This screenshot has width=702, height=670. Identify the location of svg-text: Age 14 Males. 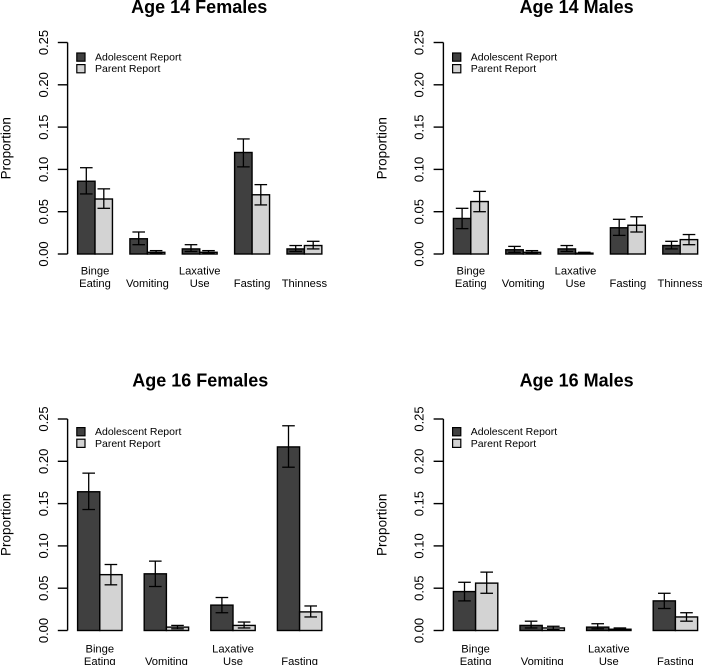
(577, 8).